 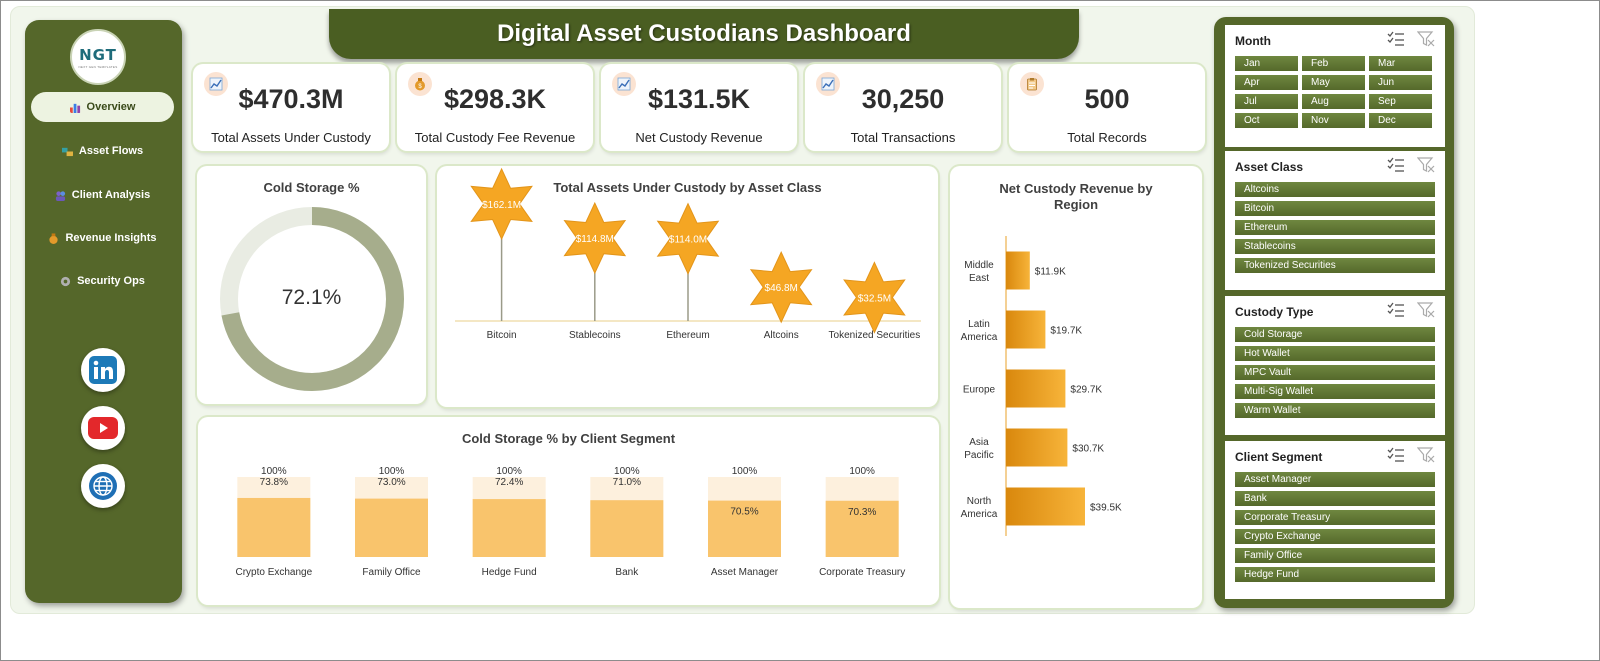 What do you see at coordinates (102, 151) in the screenshot?
I see `nav-asset-flows: Asset Flows` at bounding box center [102, 151].